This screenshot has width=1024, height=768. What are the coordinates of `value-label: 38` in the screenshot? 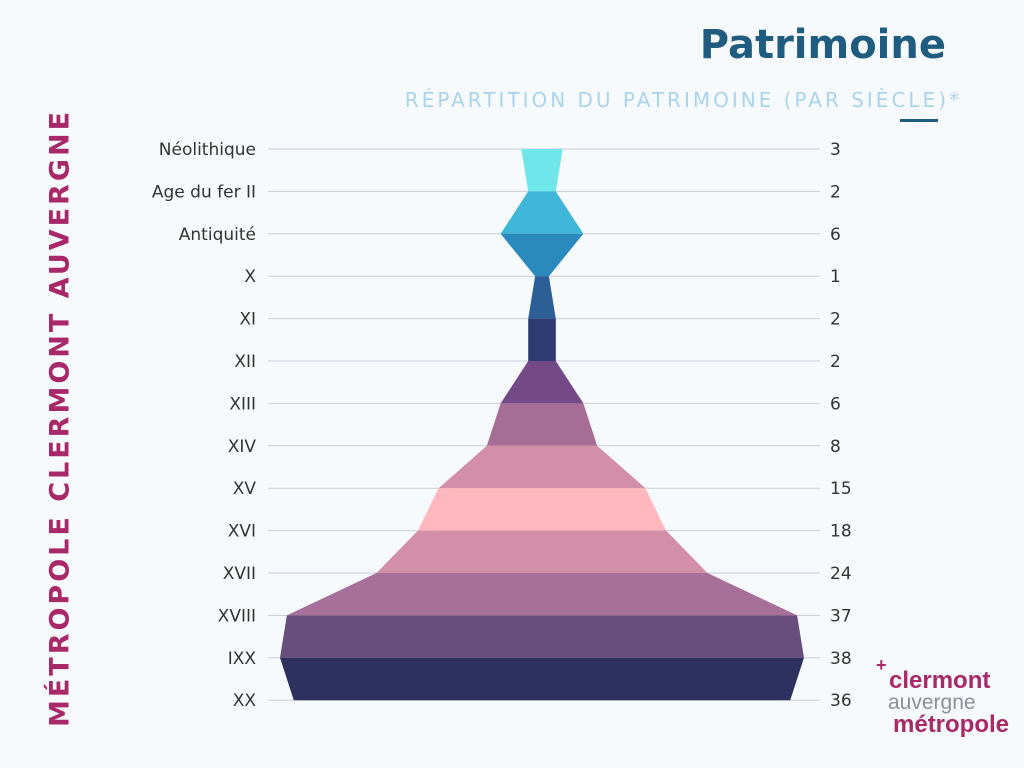 It's located at (841, 659).